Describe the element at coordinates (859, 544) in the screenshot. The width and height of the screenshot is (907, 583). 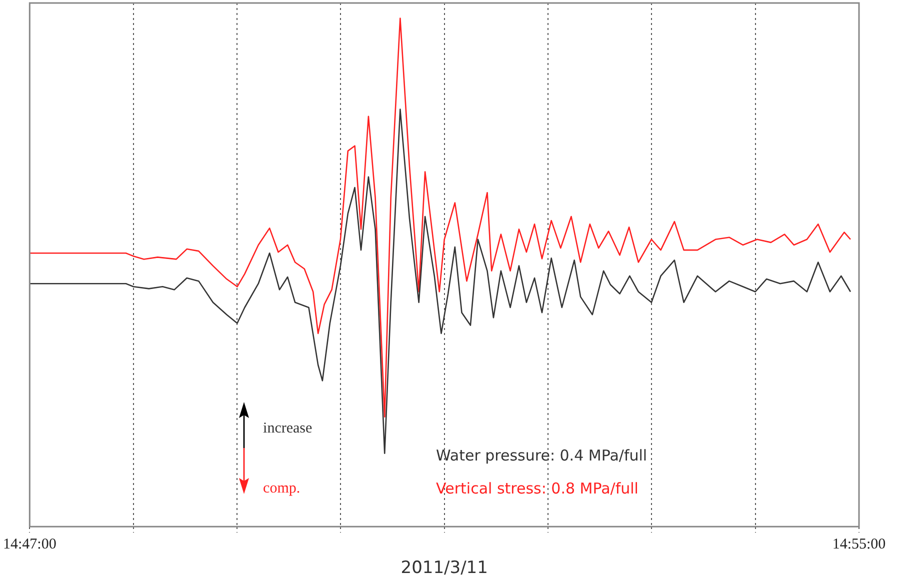
I see `x-tick-label: 14:55:00` at that location.